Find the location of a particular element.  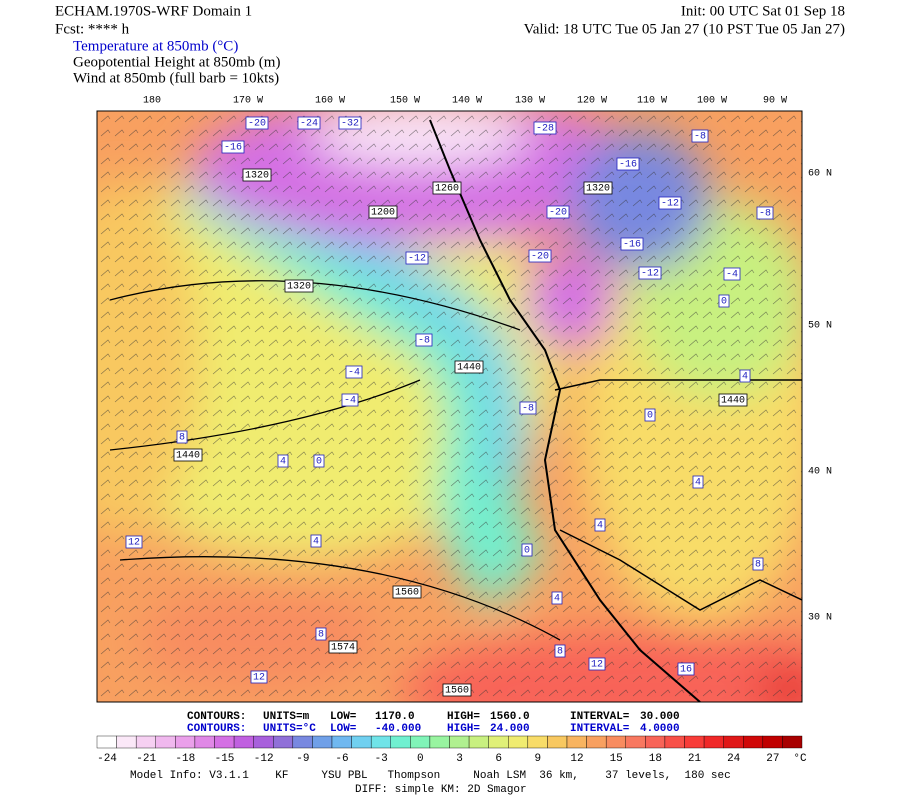

info-text: HIGH= is located at coordinates (463, 729).